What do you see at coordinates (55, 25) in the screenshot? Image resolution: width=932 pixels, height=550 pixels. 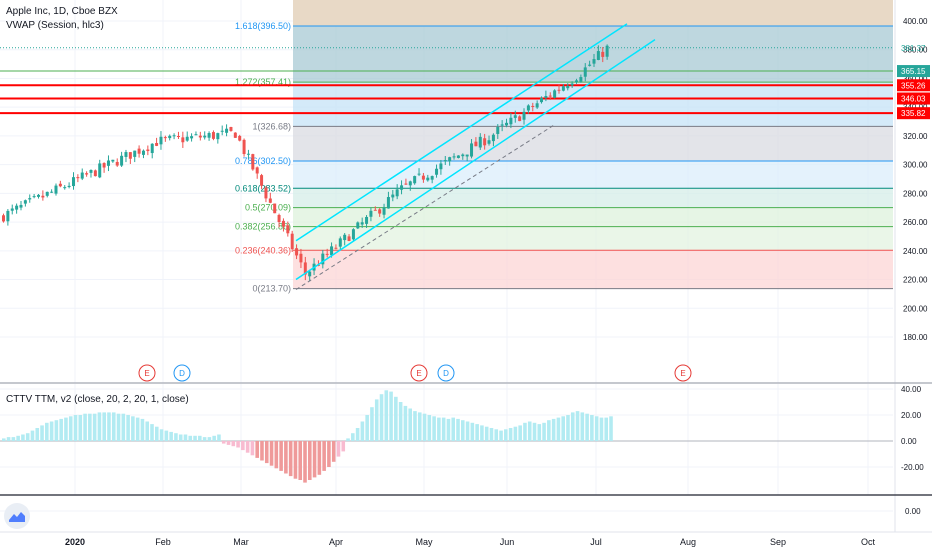 I see `vwap-legend: VWAP (Session, hlc3)` at bounding box center [55, 25].